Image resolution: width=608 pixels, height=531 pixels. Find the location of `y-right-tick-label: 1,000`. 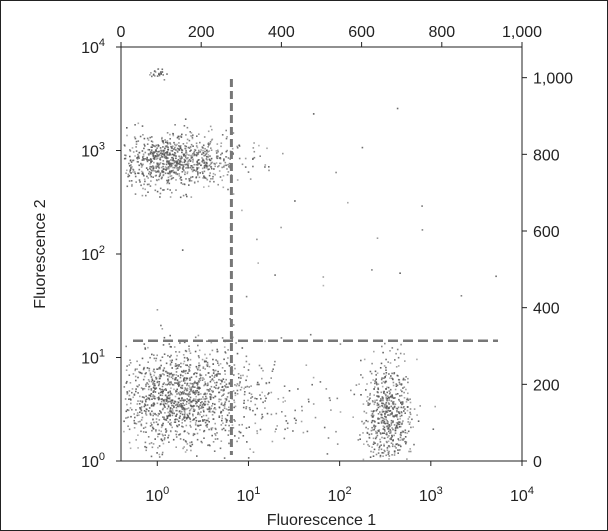

y-right-tick-label: 1,000 is located at coordinates (553, 79).